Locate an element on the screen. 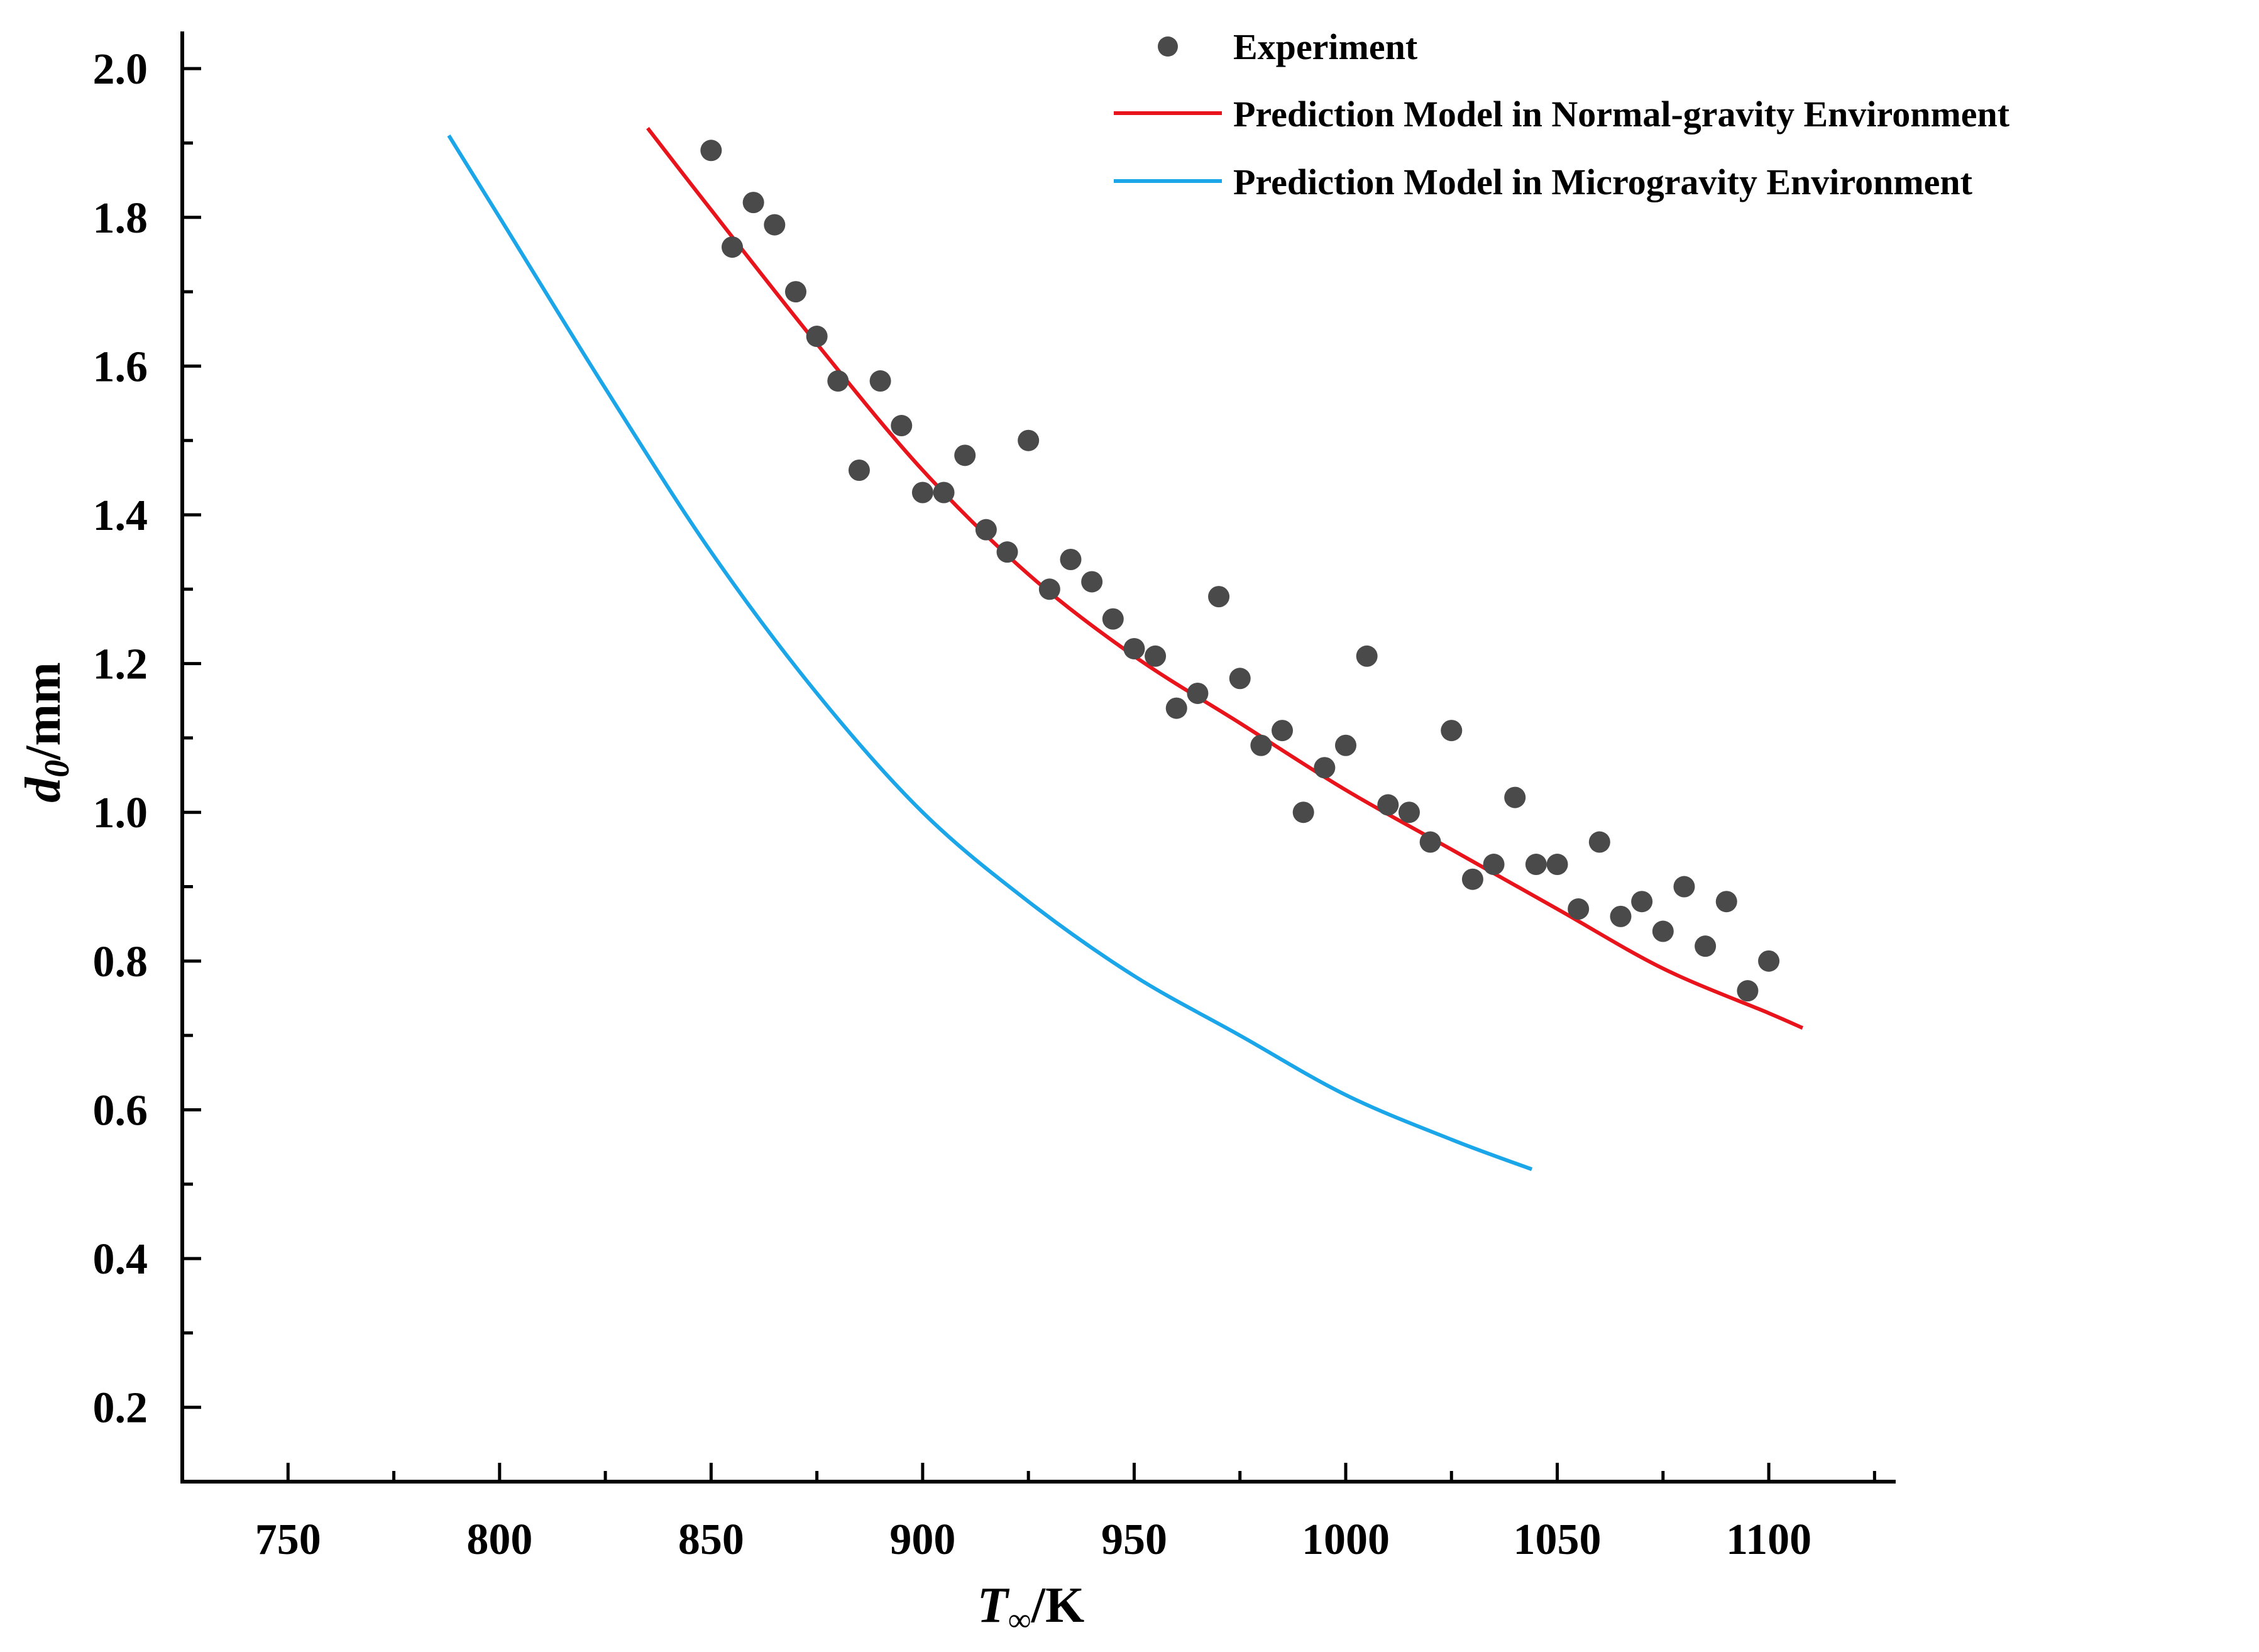 The height and width of the screenshot is (1652, 2259). x-tick-label: 1100 is located at coordinates (1768, 1540).